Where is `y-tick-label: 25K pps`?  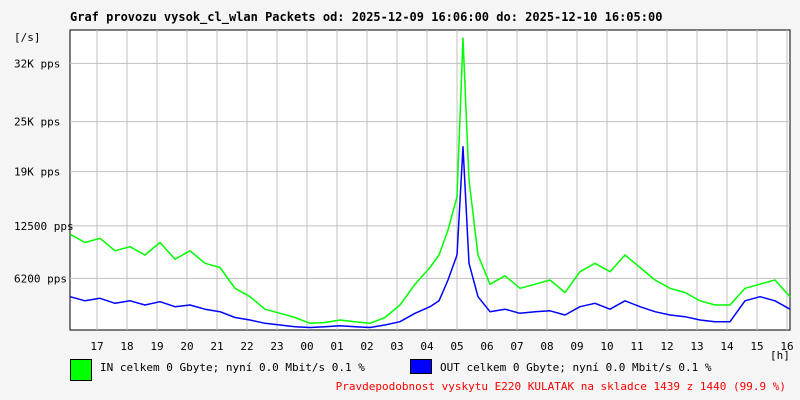 y-tick-label: 25K pps is located at coordinates (37, 122).